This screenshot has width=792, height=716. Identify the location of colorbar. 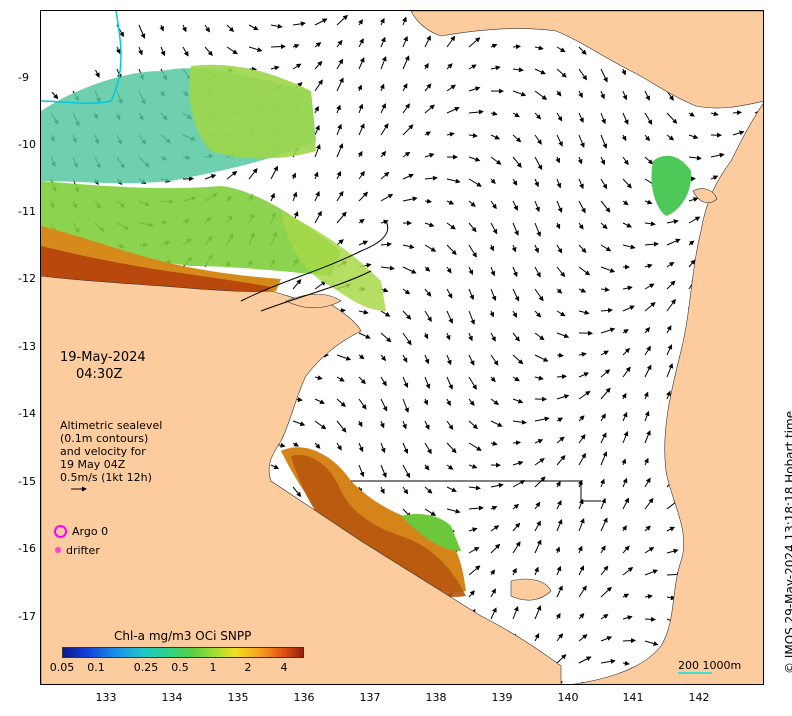
(183, 652).